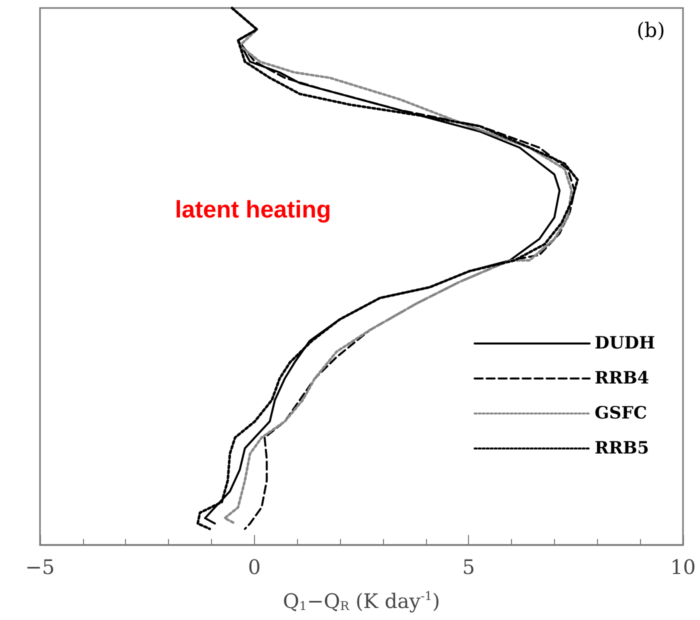 The height and width of the screenshot is (620, 700). What do you see at coordinates (469, 567) in the screenshot?
I see `x-tick-label: 5` at bounding box center [469, 567].